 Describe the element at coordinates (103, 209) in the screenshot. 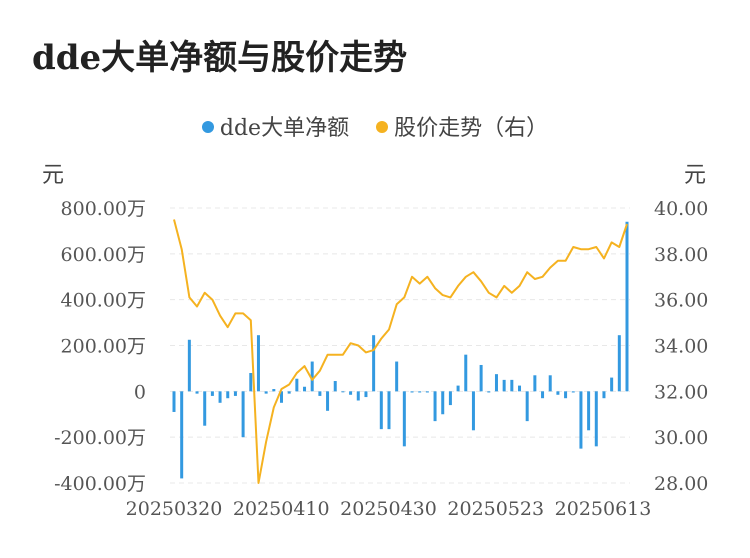

I see `y-left-tick-label: 800.00万` at that location.